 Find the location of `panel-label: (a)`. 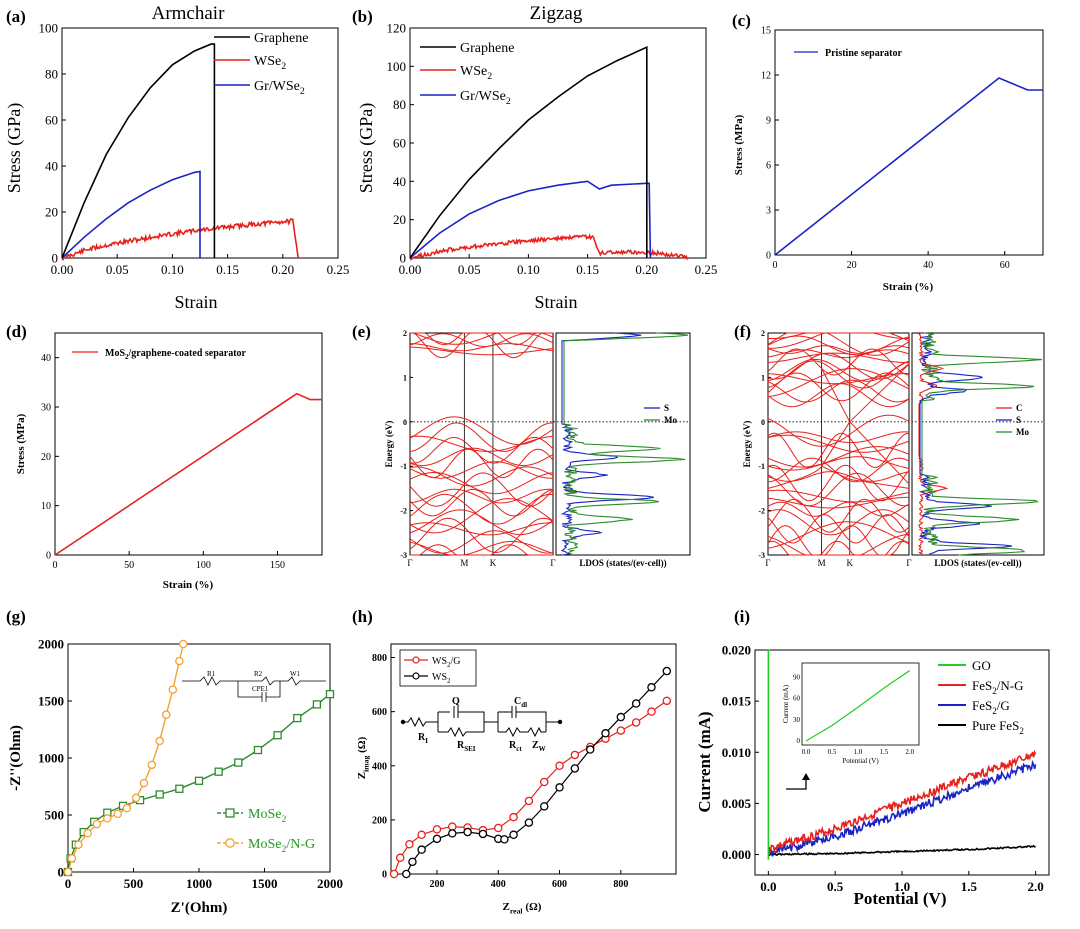

panel-label: (a) is located at coordinates (16, 16).